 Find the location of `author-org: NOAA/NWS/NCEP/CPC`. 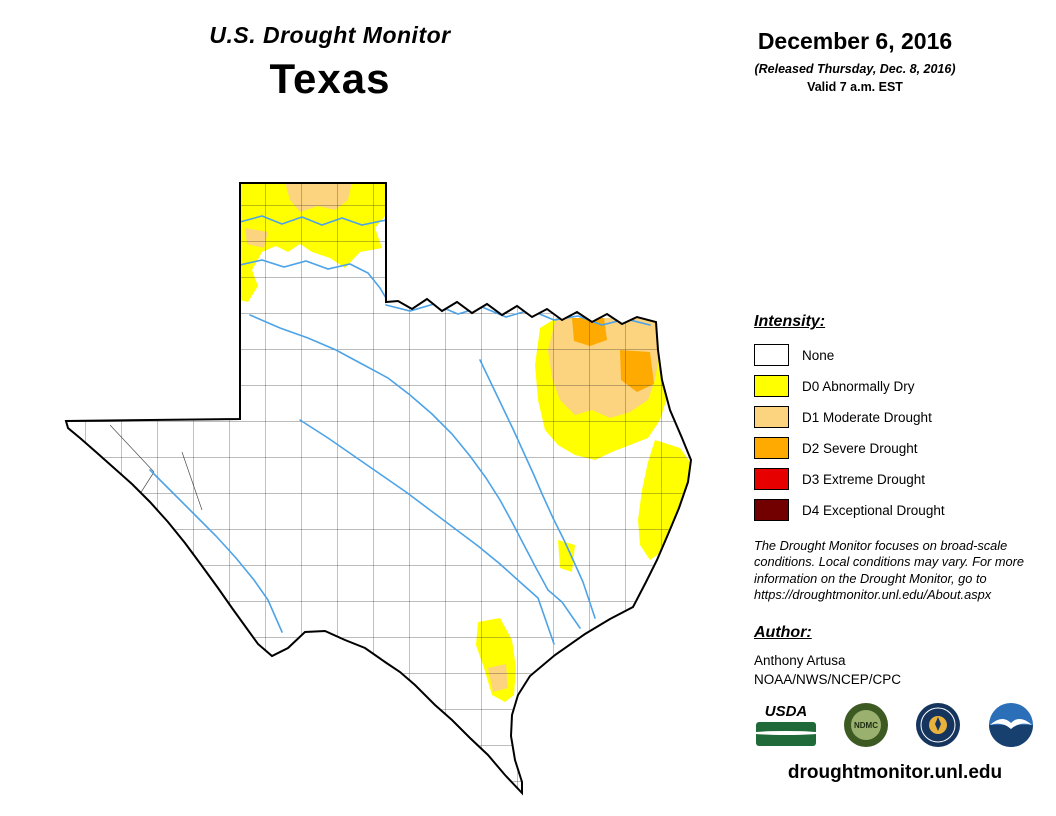

author-org: NOAA/NWS/NCEP/CPC is located at coordinates (828, 679).